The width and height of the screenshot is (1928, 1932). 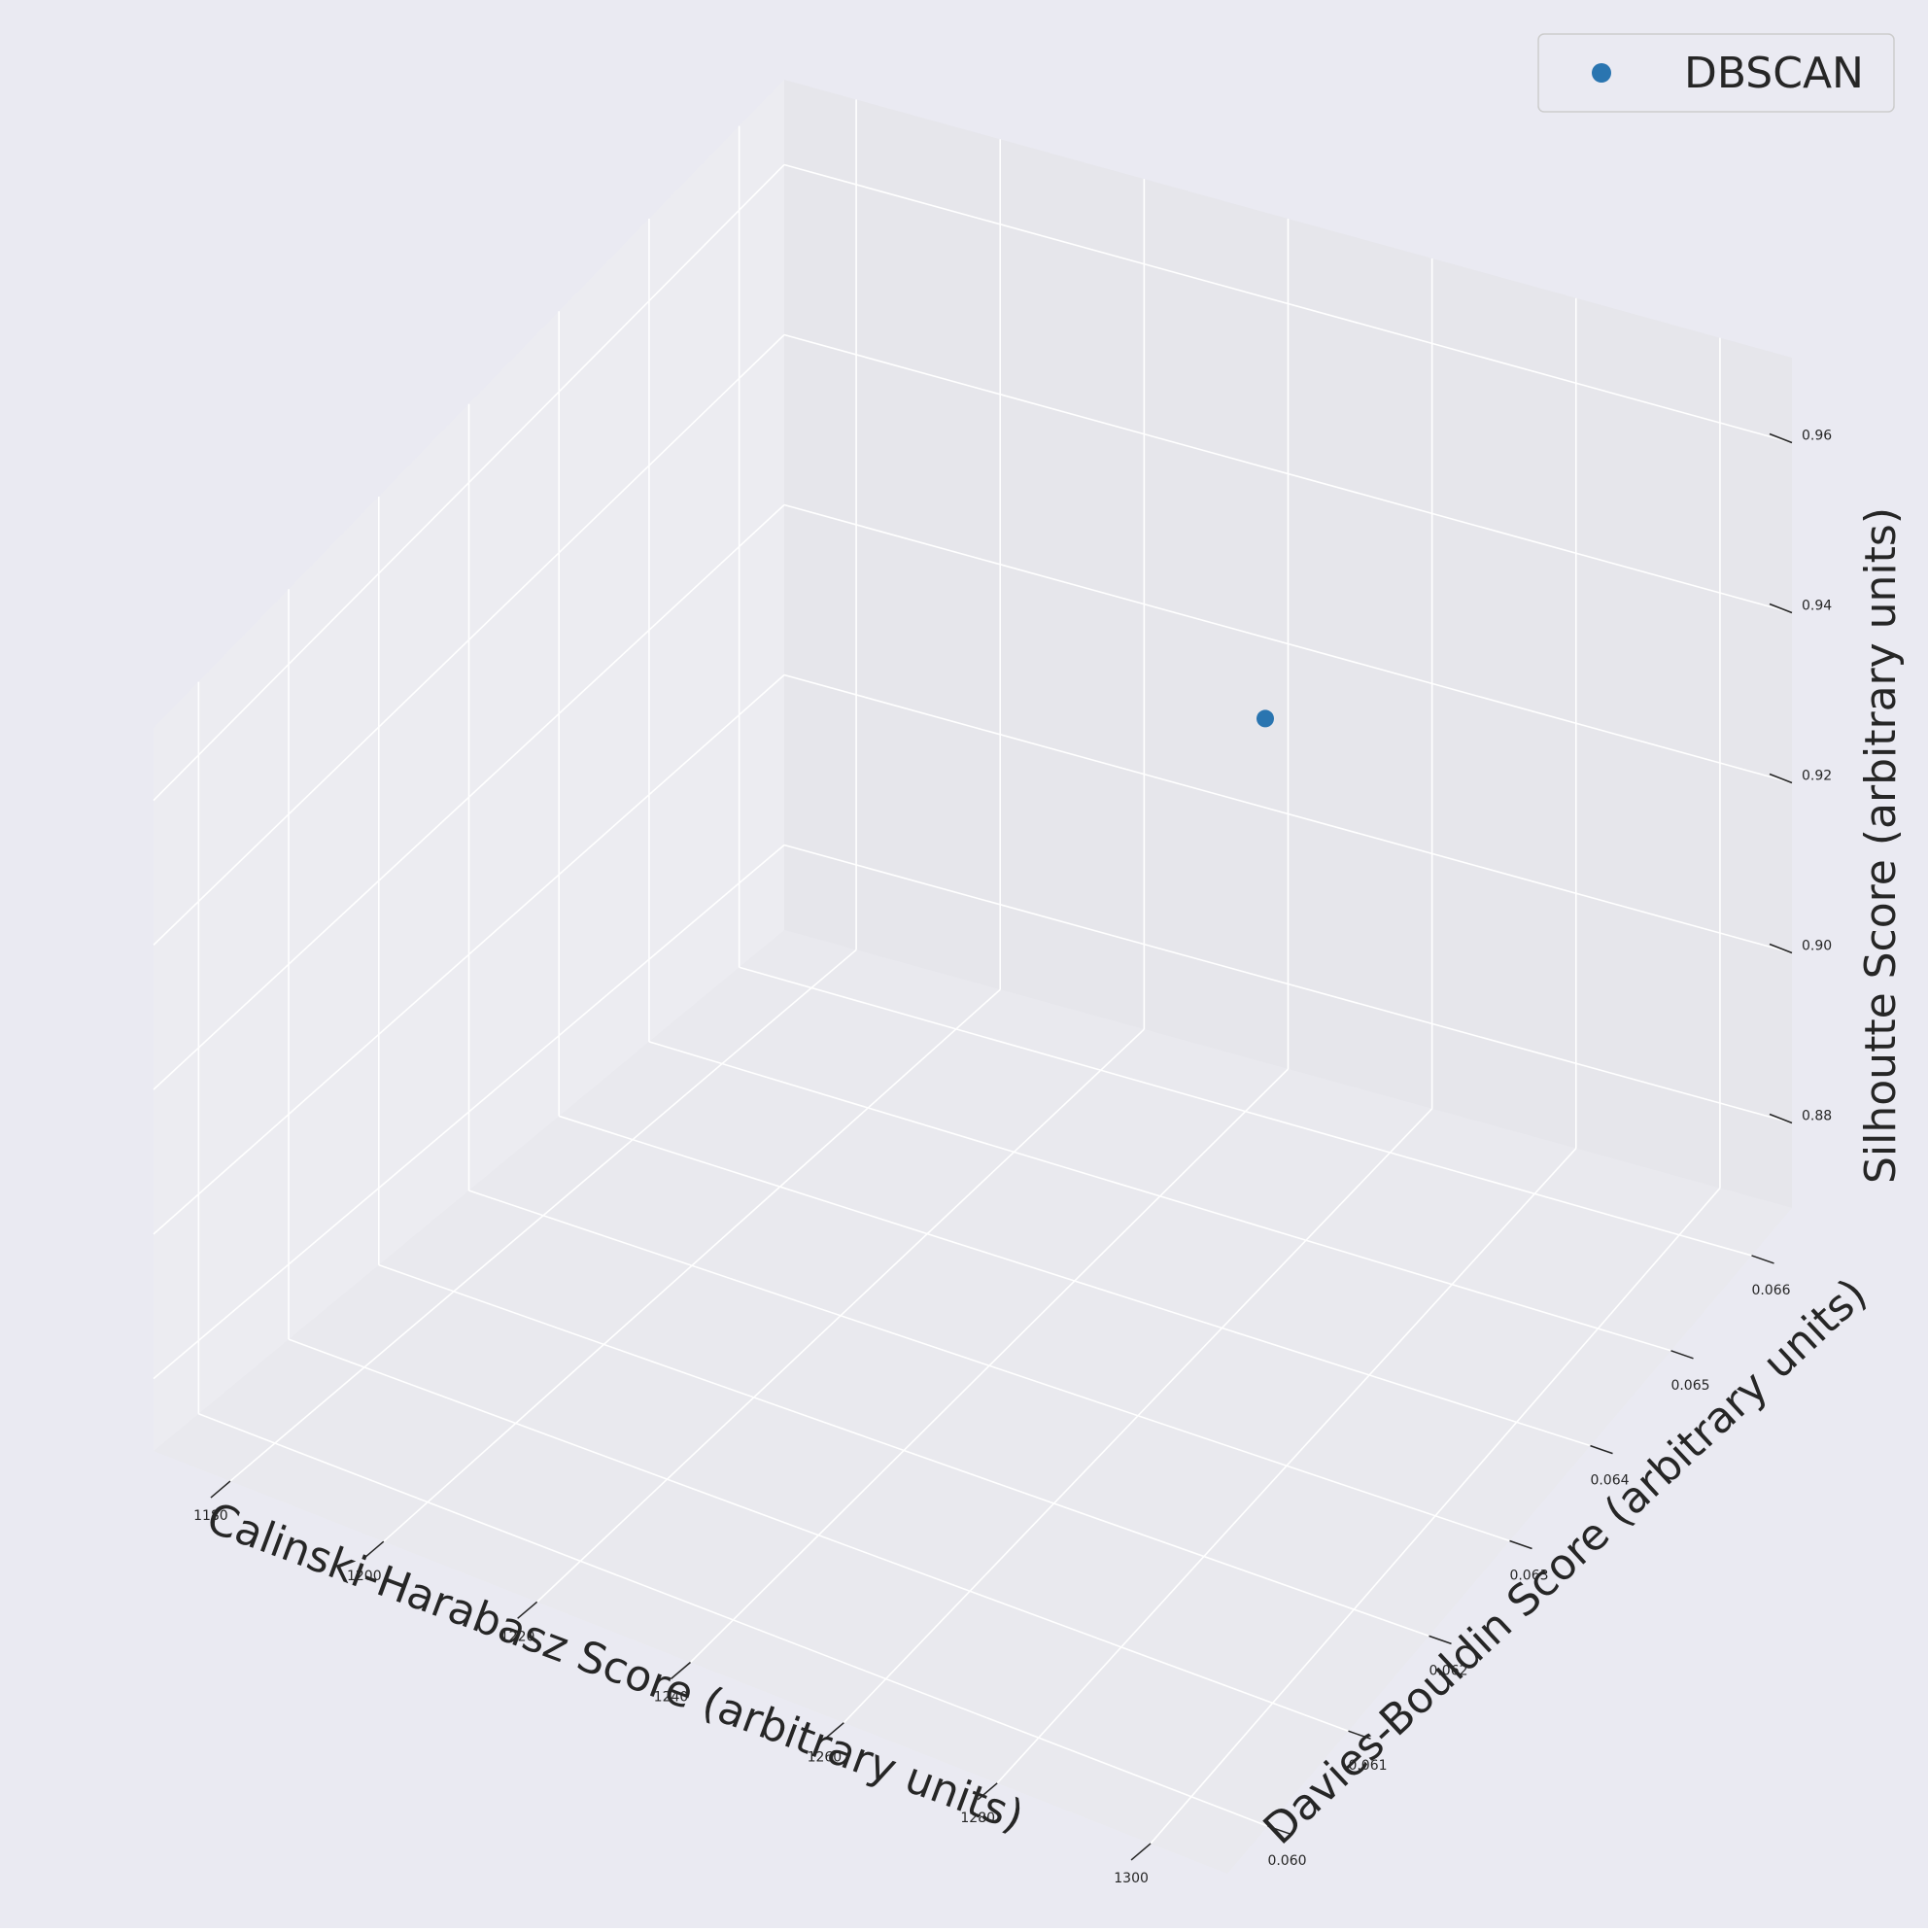 What do you see at coordinates (1609, 1481) in the screenshot?
I see `y-tick-label: 0.064` at bounding box center [1609, 1481].